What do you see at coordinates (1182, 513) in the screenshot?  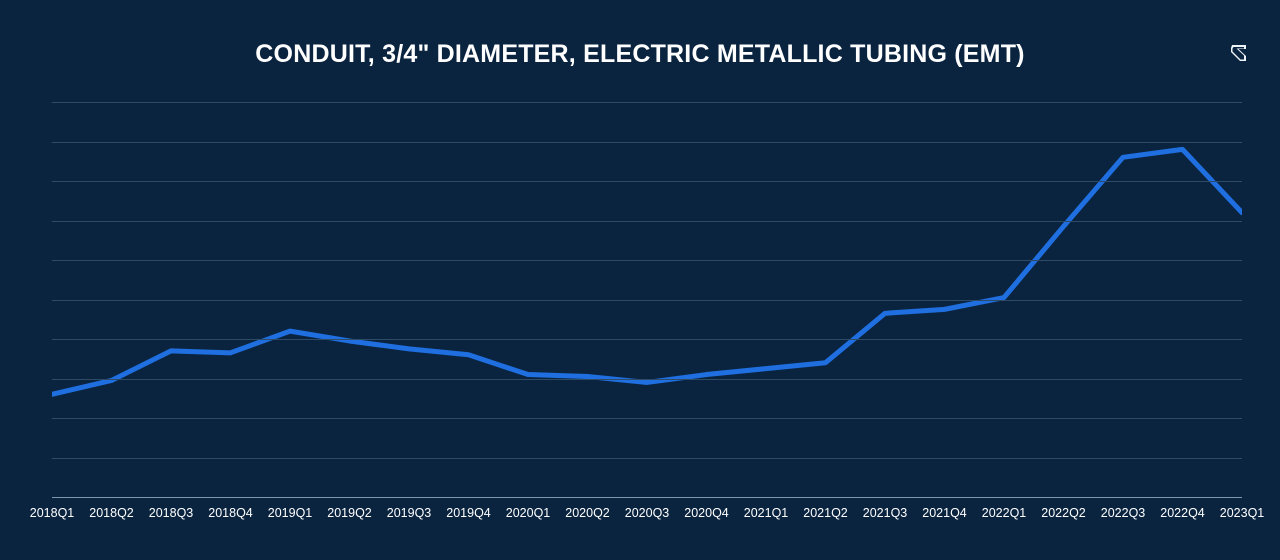 I see `x-axis-tick-label: 2022Q4` at bounding box center [1182, 513].